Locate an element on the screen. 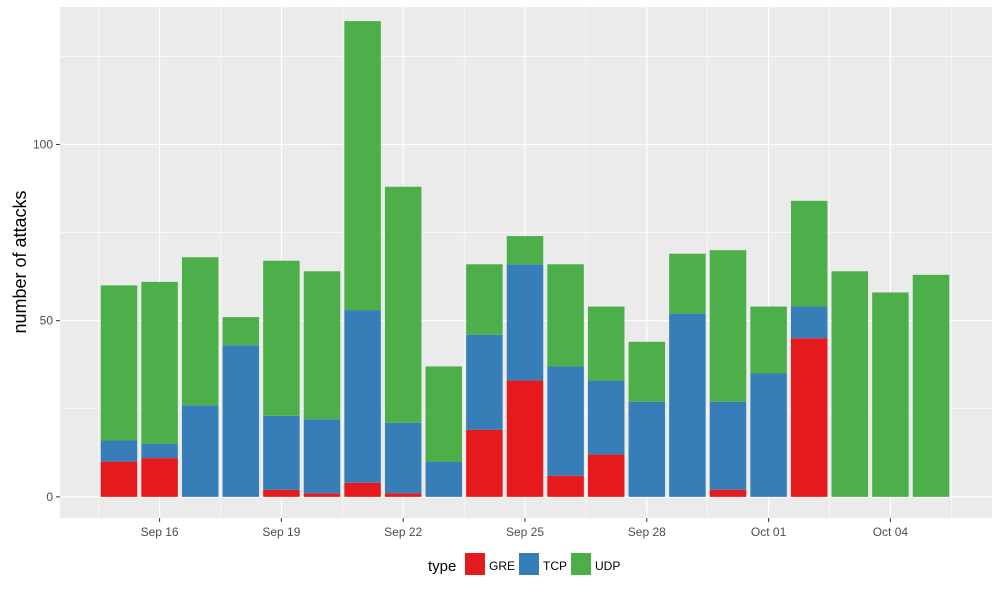  legend-label-gre: GRE is located at coordinates (502, 566).